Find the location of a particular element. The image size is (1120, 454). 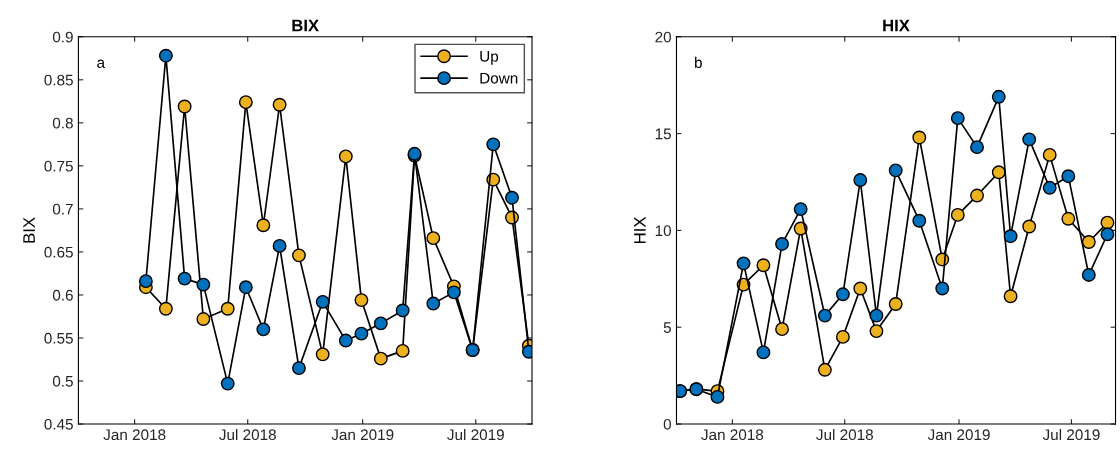

y-tick-label: 0.5 is located at coordinates (62, 381).